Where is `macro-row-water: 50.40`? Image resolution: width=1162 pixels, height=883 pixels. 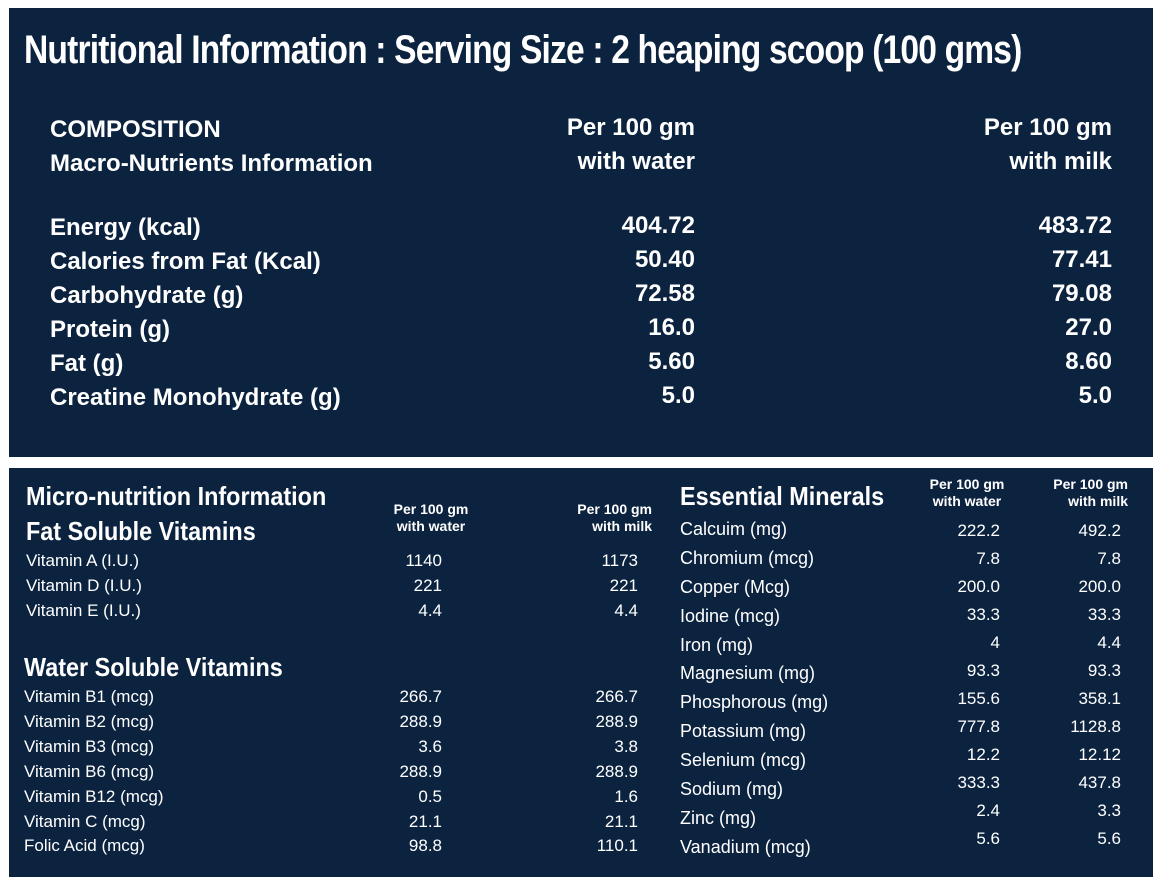 macro-row-water: 50.40 is located at coordinates (664, 259).